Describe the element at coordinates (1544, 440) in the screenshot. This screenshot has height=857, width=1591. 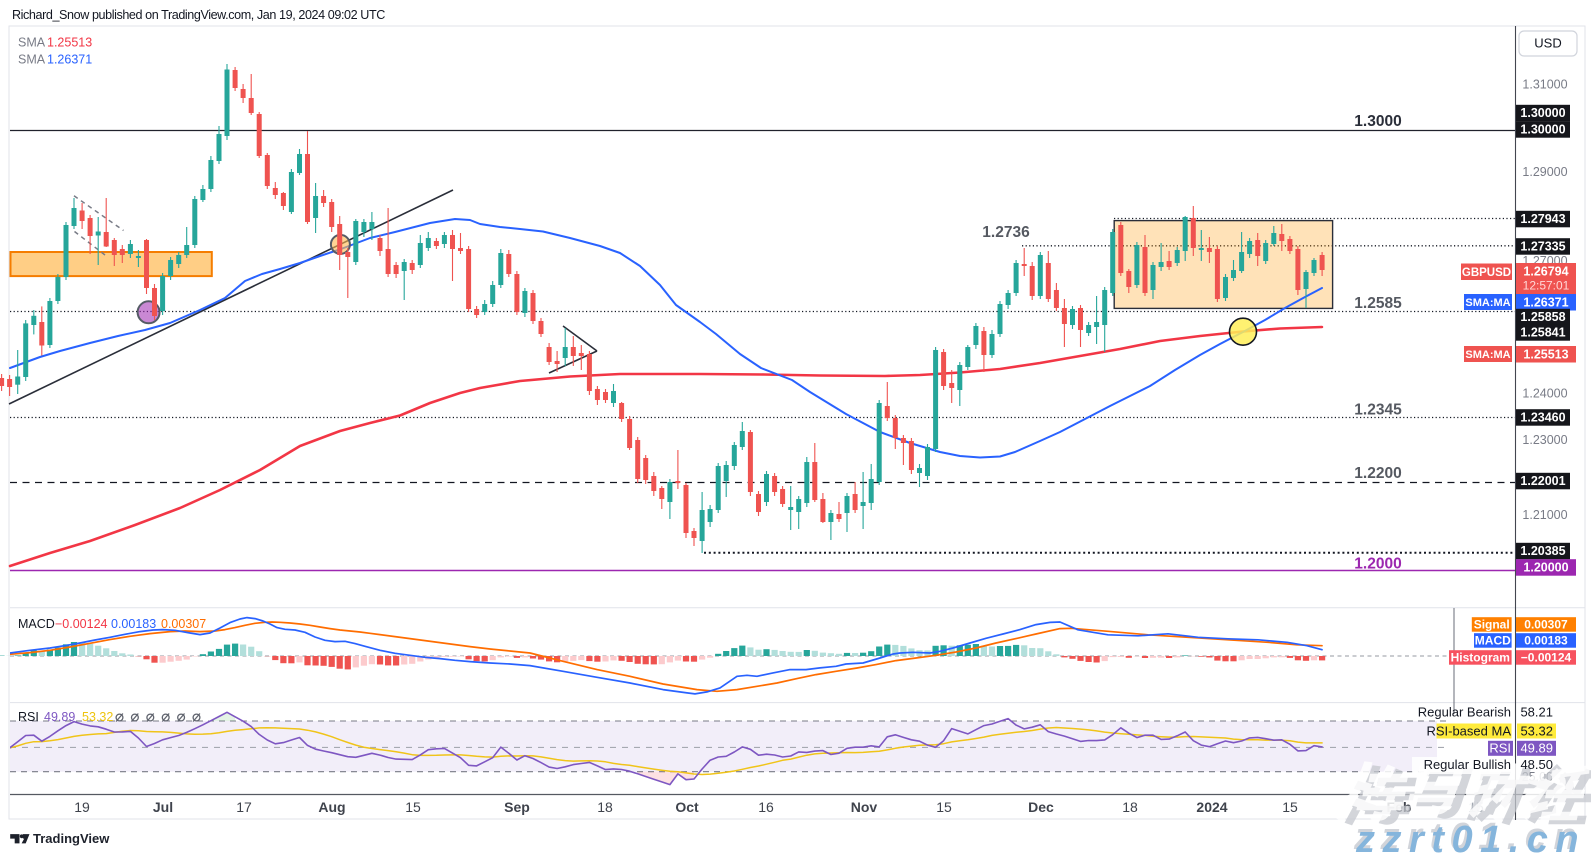
I see `svg-text: 1.23000` at that location.